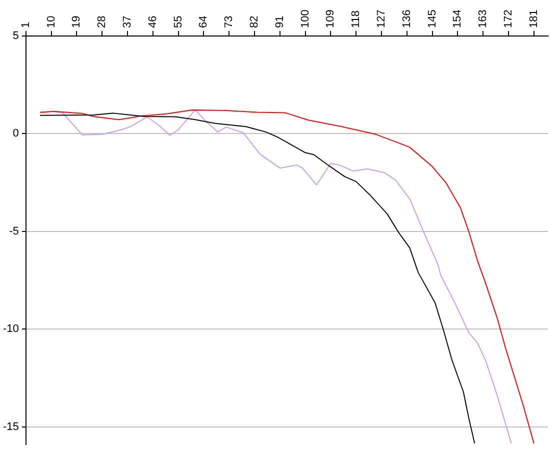  Describe the element at coordinates (178, 22) in the screenshot. I see `x-tick-label: 55` at that location.